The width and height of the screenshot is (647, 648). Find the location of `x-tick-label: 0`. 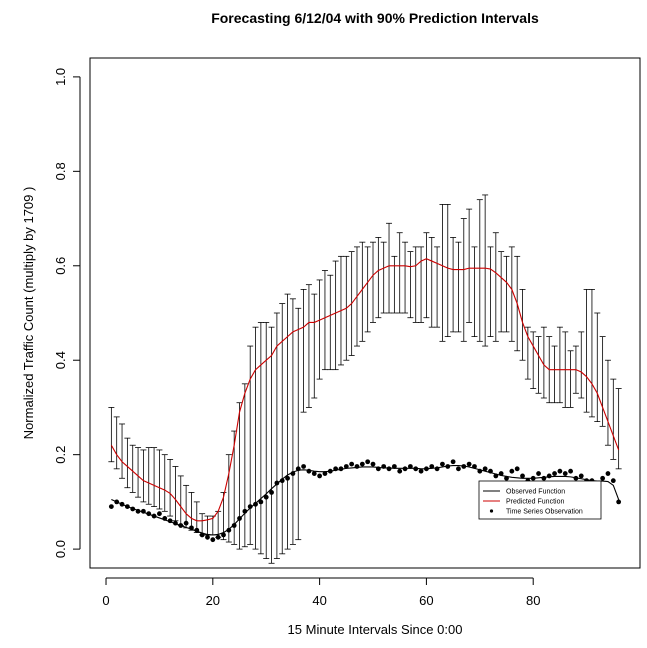

x-tick-label: 0 is located at coordinates (105, 600).